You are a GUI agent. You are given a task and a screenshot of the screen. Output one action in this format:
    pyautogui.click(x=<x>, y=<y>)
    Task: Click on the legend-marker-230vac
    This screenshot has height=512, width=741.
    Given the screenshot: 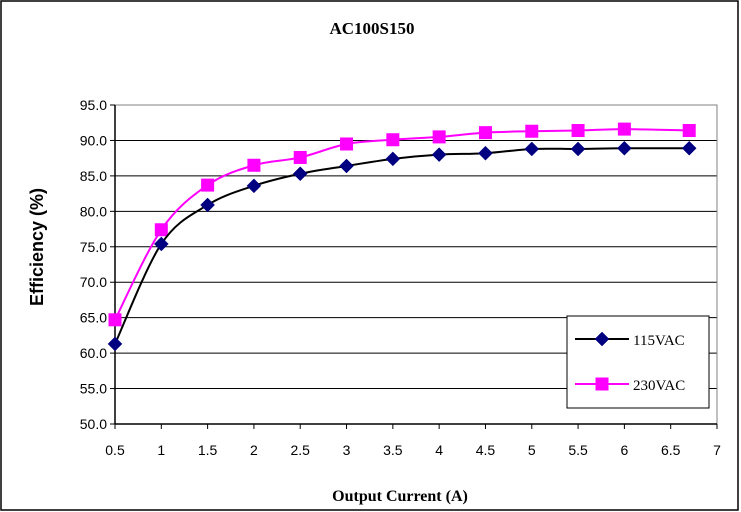 What is the action you would take?
    pyautogui.click(x=602, y=384)
    